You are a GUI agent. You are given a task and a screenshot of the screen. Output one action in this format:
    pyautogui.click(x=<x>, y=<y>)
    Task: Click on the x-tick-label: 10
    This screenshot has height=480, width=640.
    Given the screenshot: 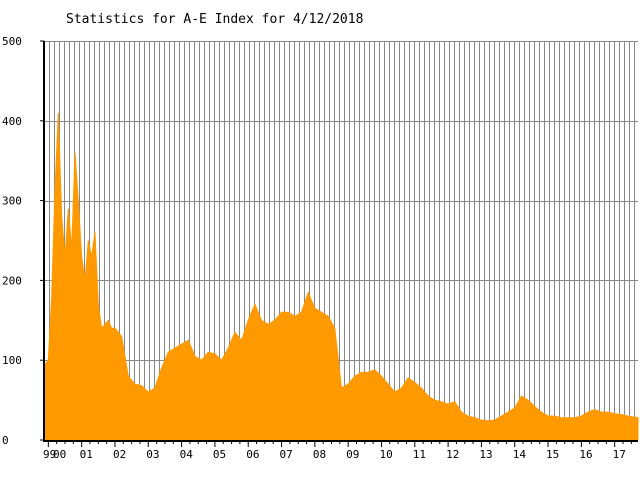 What is the action you would take?
    pyautogui.click(x=385, y=454)
    